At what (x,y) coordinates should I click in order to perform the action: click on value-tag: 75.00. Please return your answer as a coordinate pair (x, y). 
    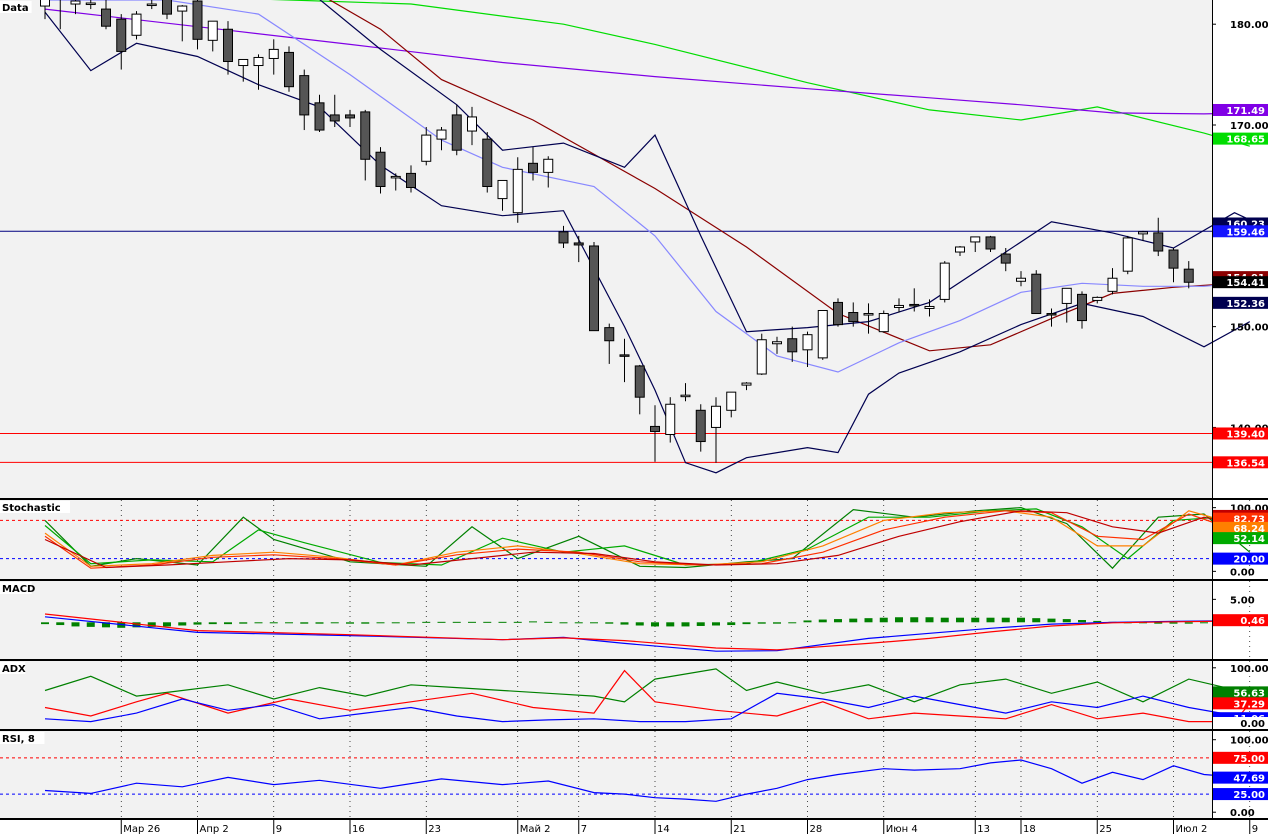
    Looking at the image, I should click on (1240, 758).